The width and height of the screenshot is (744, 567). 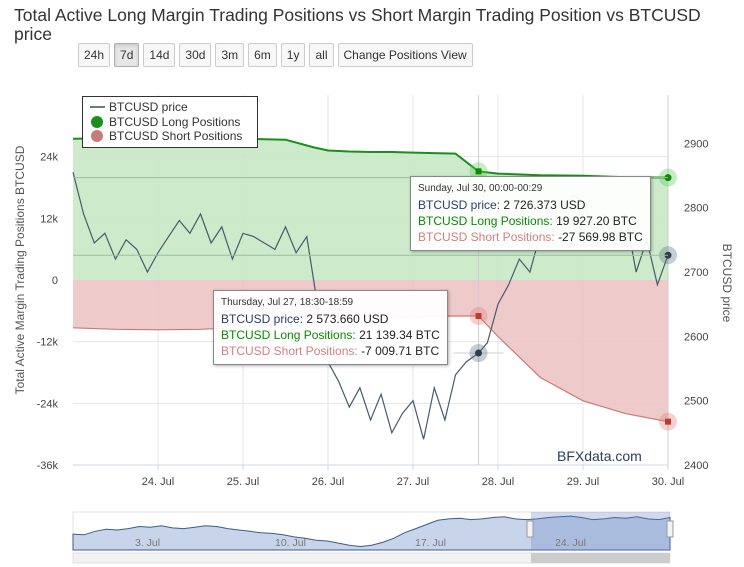 I want to click on y-left-tick-label: -36k, so click(x=48, y=466).